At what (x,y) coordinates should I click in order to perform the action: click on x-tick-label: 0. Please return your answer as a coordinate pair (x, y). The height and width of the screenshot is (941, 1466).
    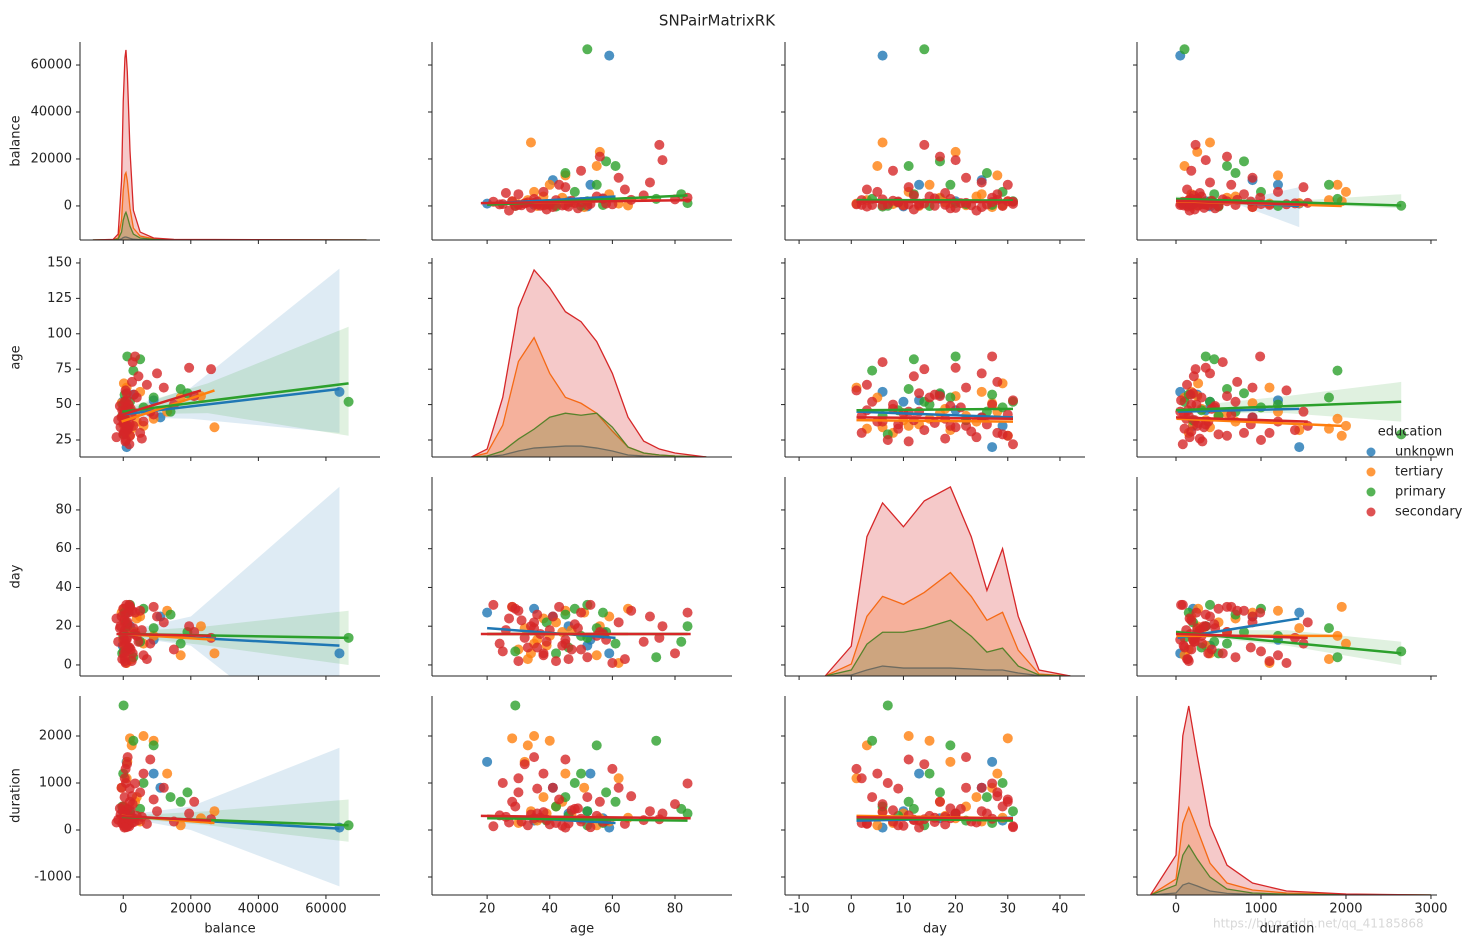
    Looking at the image, I should click on (851, 909).